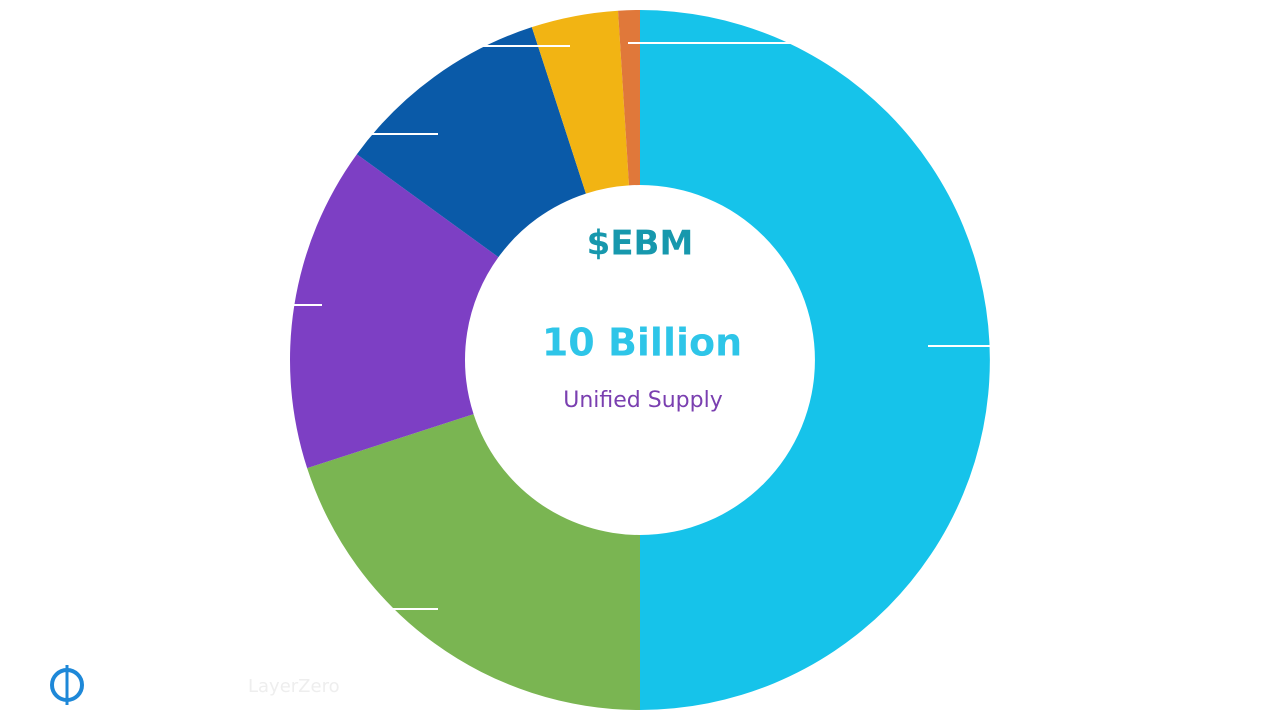 This screenshot has height=720, width=1280. What do you see at coordinates (67, 685) in the screenshot?
I see `logo` at bounding box center [67, 685].